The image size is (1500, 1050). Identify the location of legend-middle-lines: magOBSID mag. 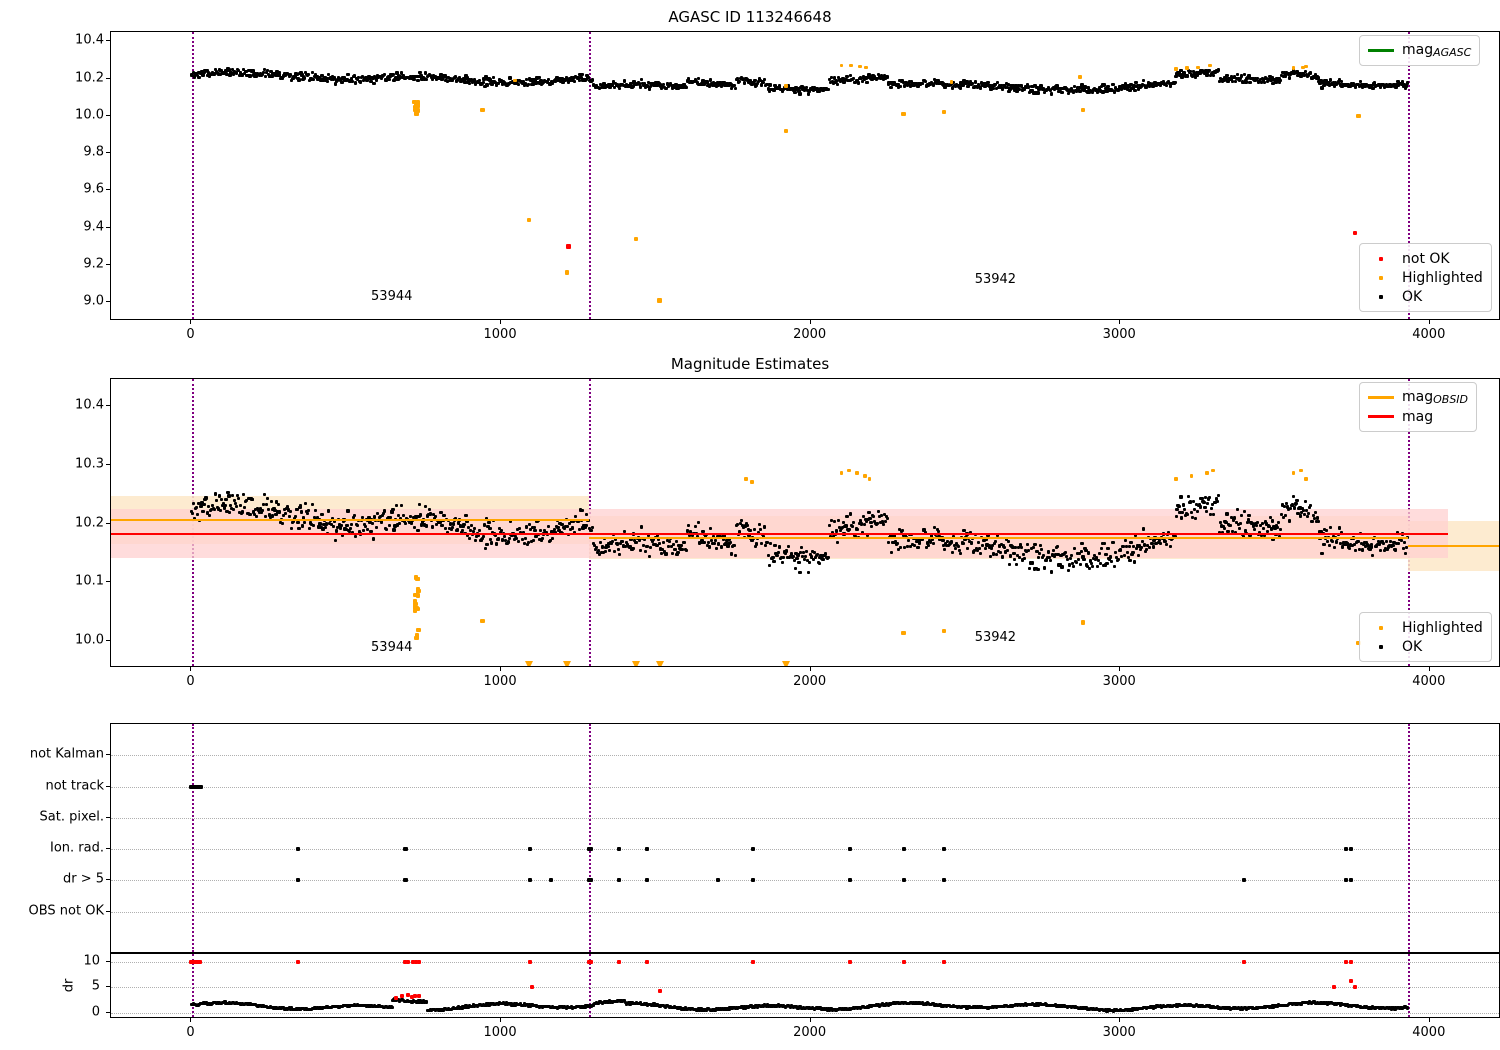
(1418, 407).